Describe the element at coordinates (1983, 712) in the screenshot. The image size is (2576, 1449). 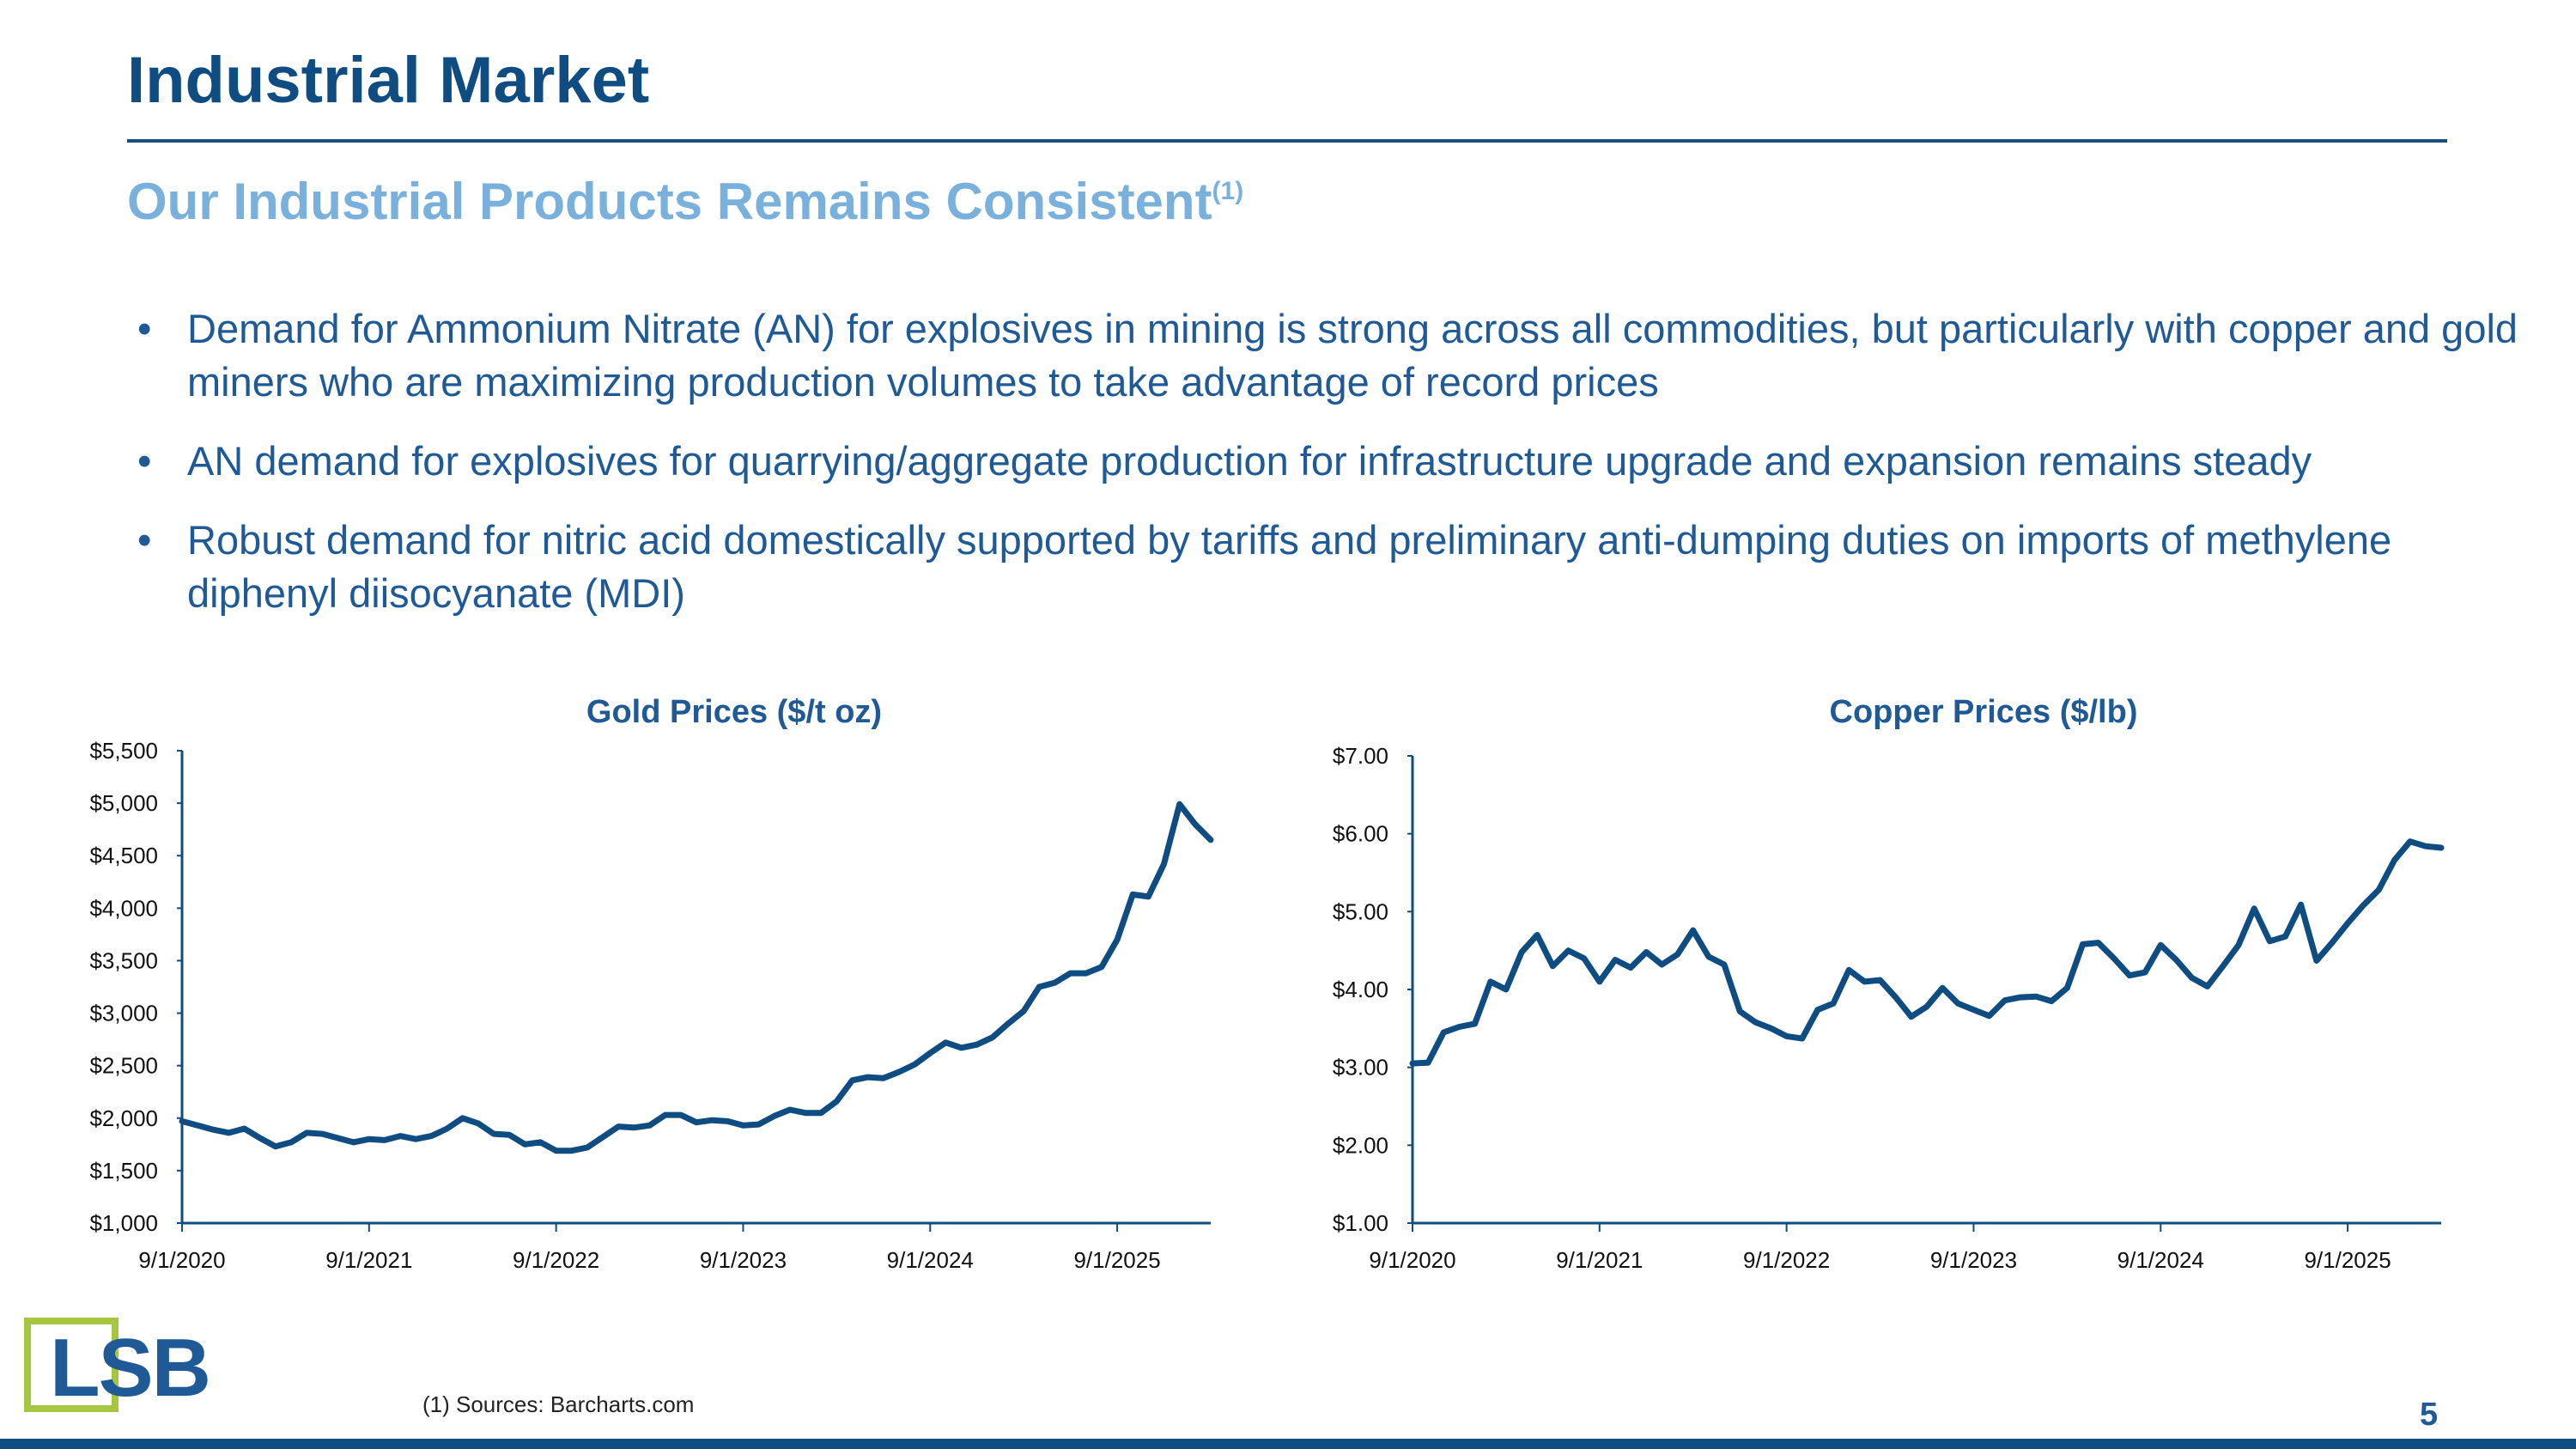
I see `copper-chart-title: Copper Prices ($/lb)` at that location.